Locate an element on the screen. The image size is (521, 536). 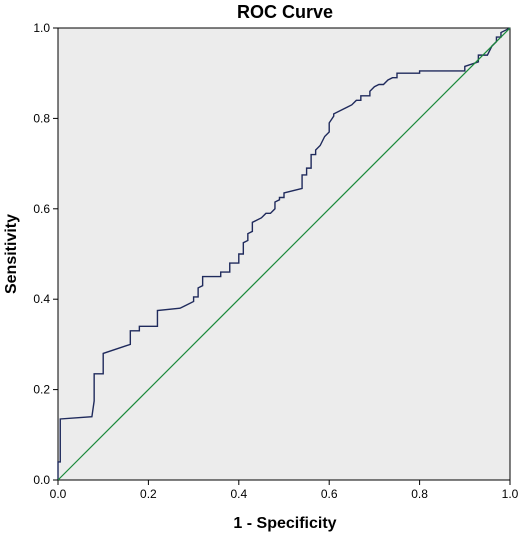
y-tick-label: 0.8 is located at coordinates (41, 118).